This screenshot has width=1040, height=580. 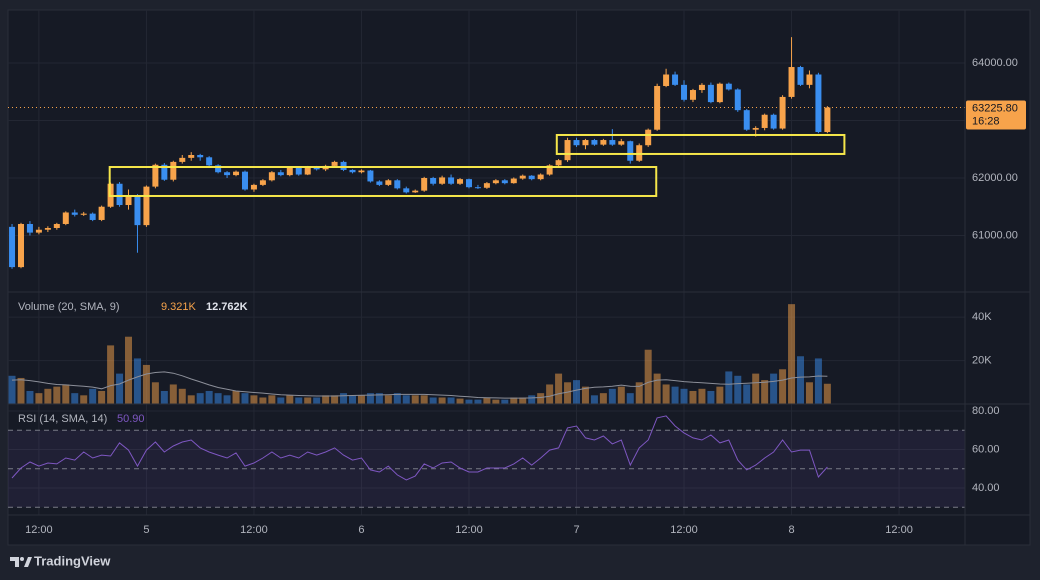 I want to click on countdown: 16:28, so click(x=986, y=121).